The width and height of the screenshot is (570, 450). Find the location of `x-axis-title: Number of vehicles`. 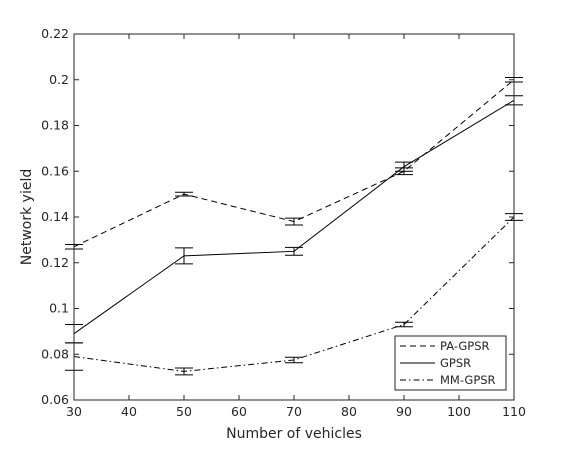

x-axis-title: Number of vehicles is located at coordinates (294, 434).